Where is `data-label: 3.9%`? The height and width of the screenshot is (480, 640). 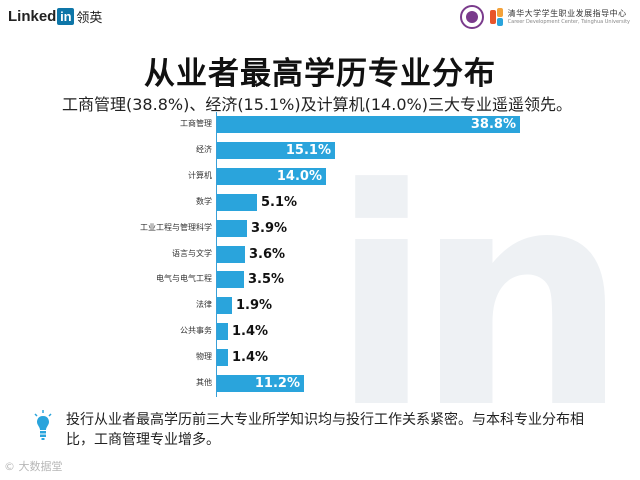 data-label: 3.9% is located at coordinates (269, 228).